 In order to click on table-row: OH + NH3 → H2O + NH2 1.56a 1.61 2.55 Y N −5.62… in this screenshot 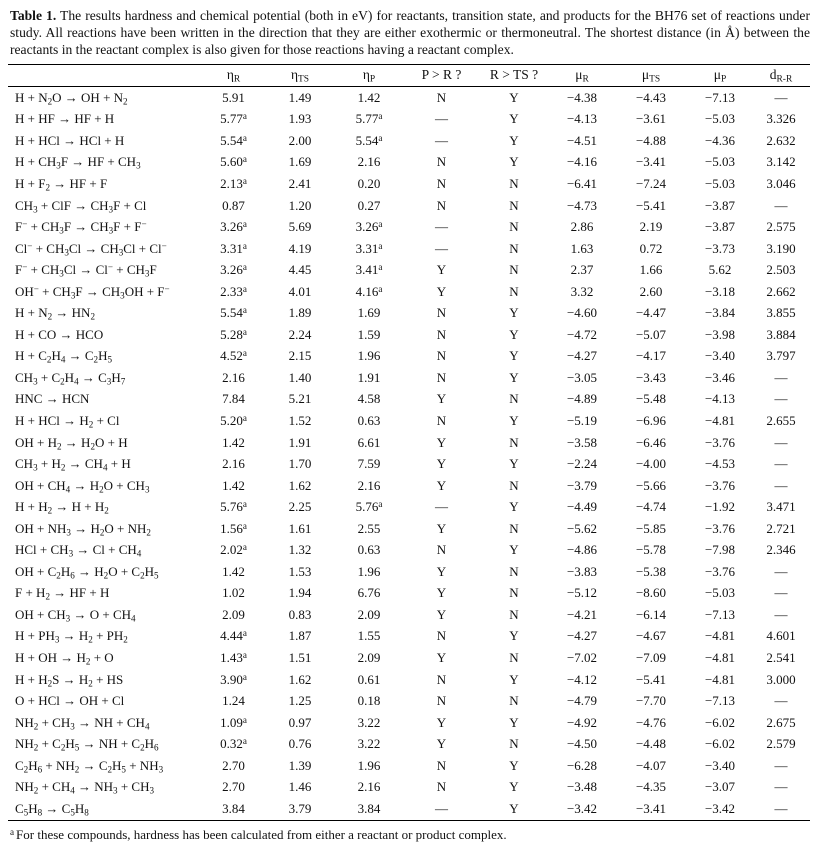, I will do `click(409, 529)`.